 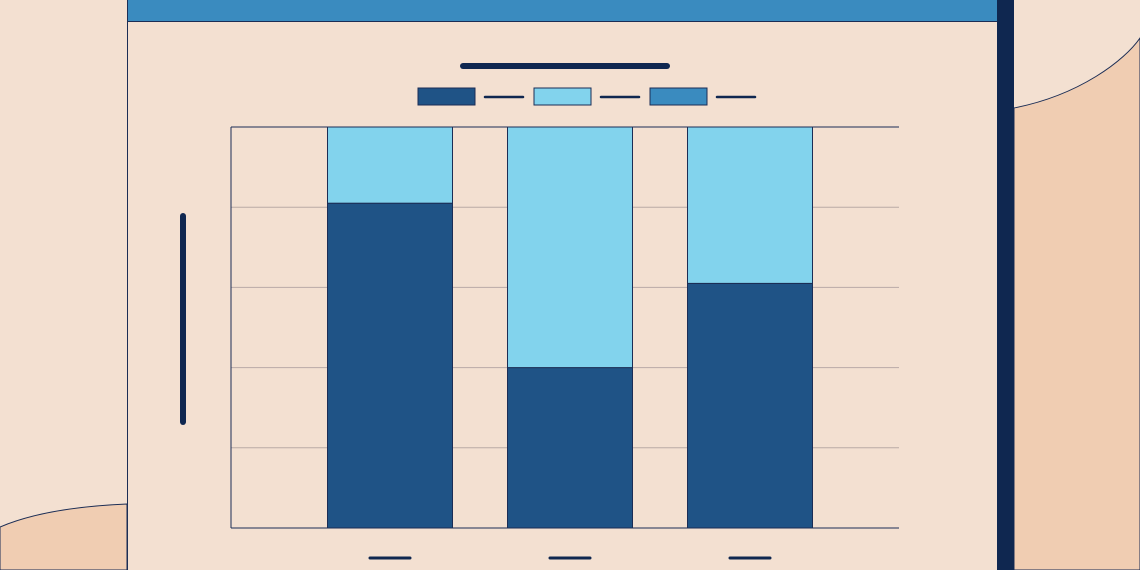 What do you see at coordinates (1005, 285) in the screenshot?
I see `window-side-bar` at bounding box center [1005, 285].